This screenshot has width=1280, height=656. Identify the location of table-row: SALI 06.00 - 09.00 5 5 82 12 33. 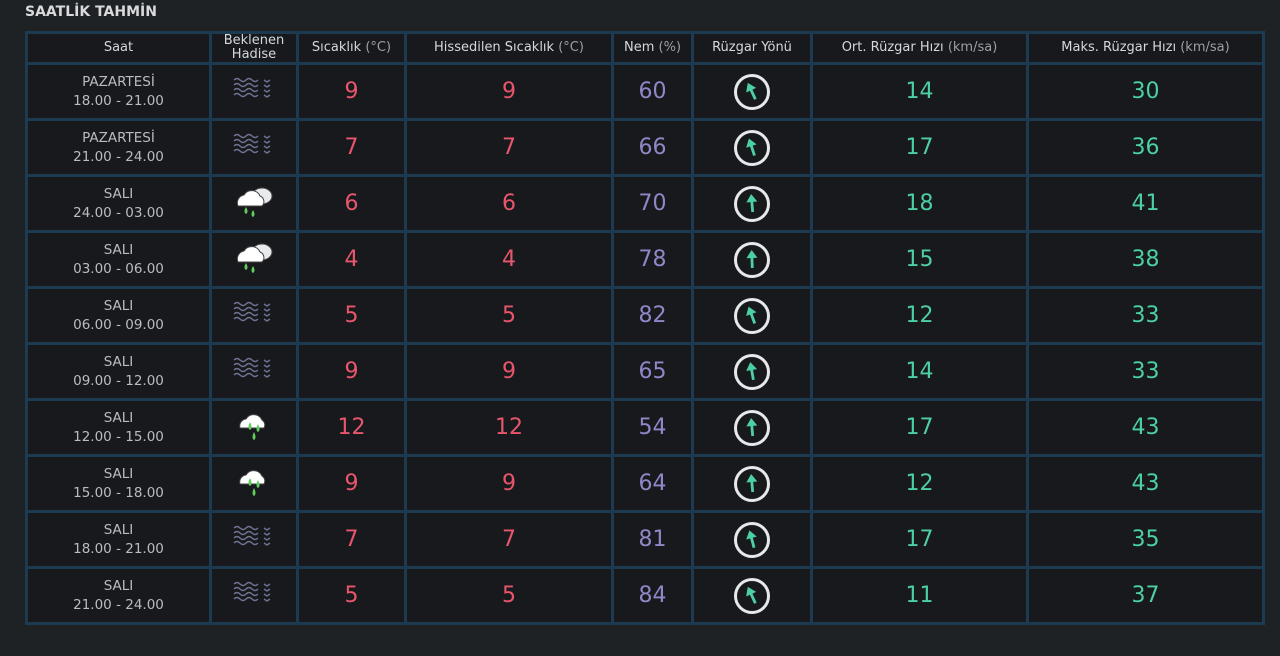
(645, 315).